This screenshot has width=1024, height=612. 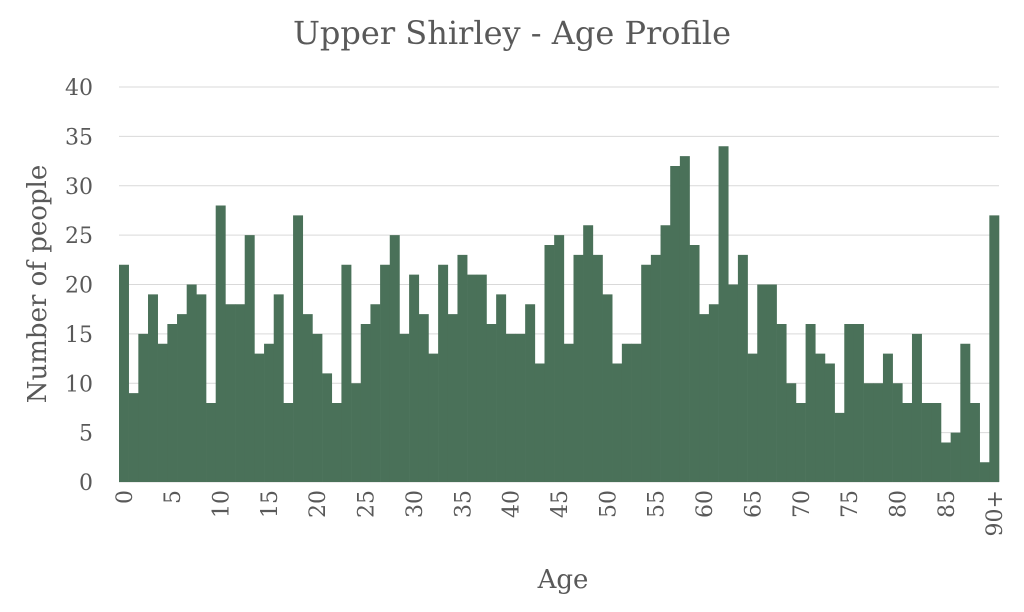 I want to click on x-tick-label: 80, so click(x=898, y=504).